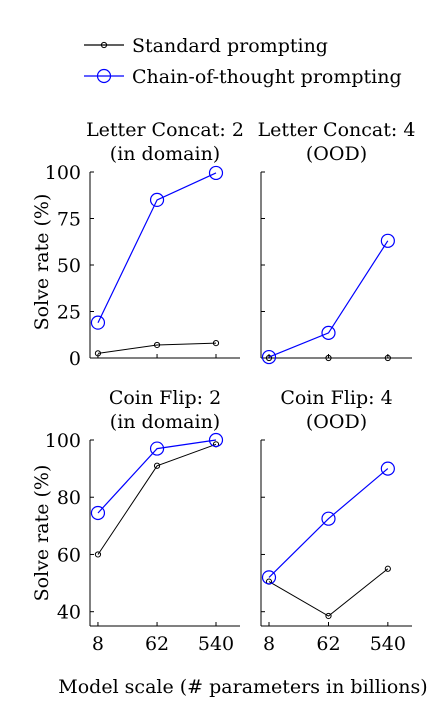 The height and width of the screenshot is (708, 446). Describe the element at coordinates (69, 220) in the screenshot. I see `y-tick-label: 75` at that location.